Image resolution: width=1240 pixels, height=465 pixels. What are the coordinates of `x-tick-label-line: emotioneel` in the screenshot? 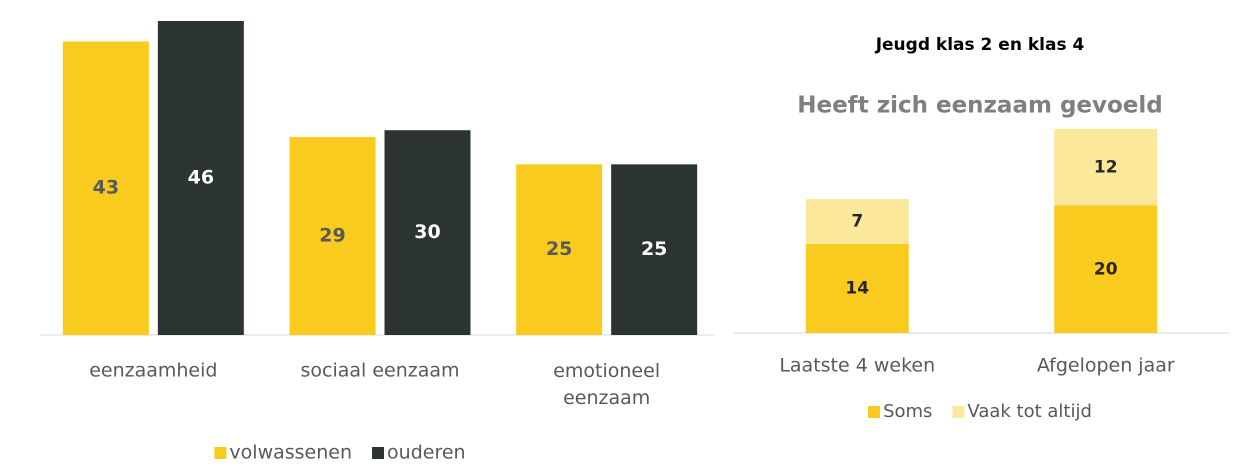 It's located at (606, 371).